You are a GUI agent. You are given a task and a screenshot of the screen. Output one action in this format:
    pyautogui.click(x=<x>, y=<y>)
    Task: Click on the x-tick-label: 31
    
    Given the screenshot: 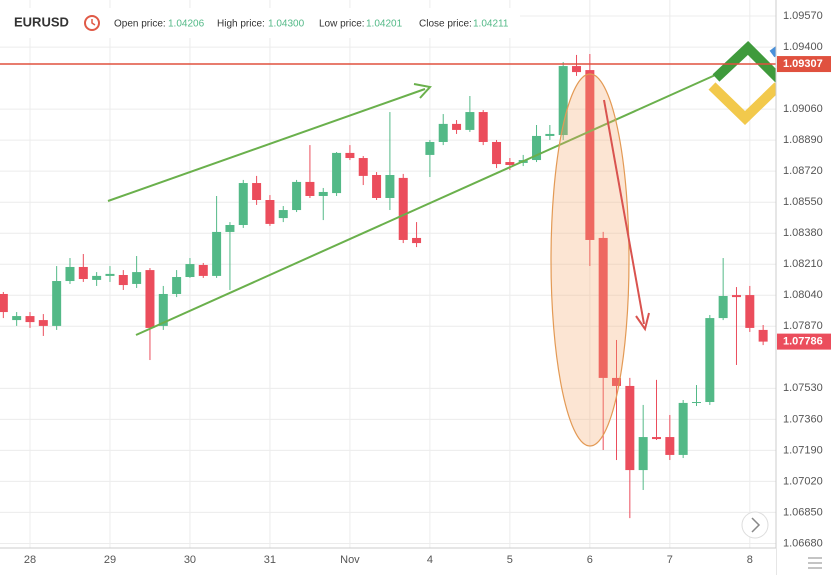 What is the action you would take?
    pyautogui.click(x=270, y=560)
    